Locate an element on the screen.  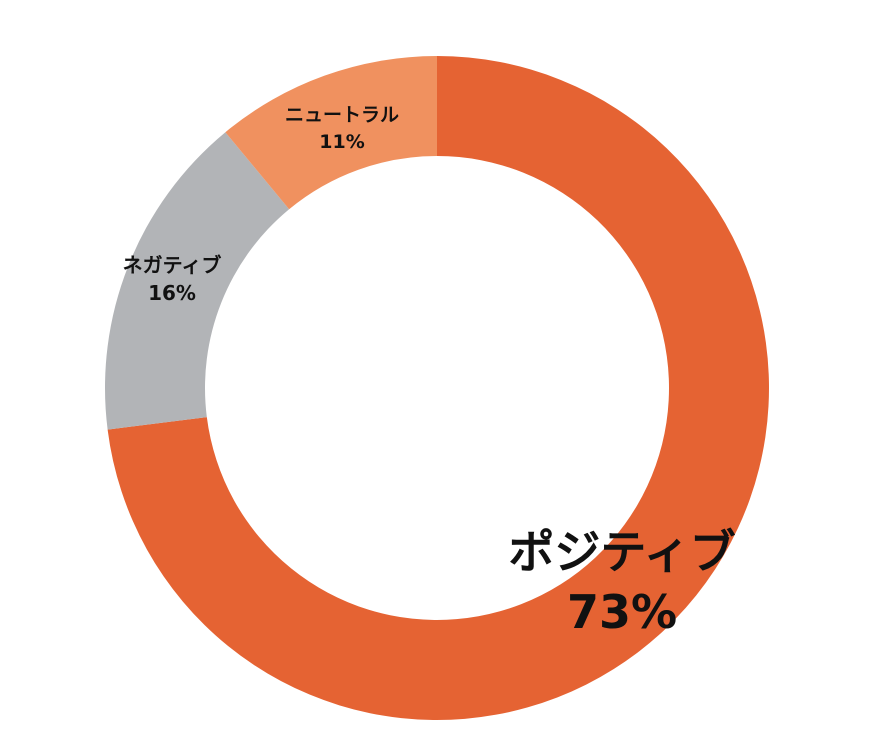
slice-value-positive: 73% is located at coordinates (622, 612).